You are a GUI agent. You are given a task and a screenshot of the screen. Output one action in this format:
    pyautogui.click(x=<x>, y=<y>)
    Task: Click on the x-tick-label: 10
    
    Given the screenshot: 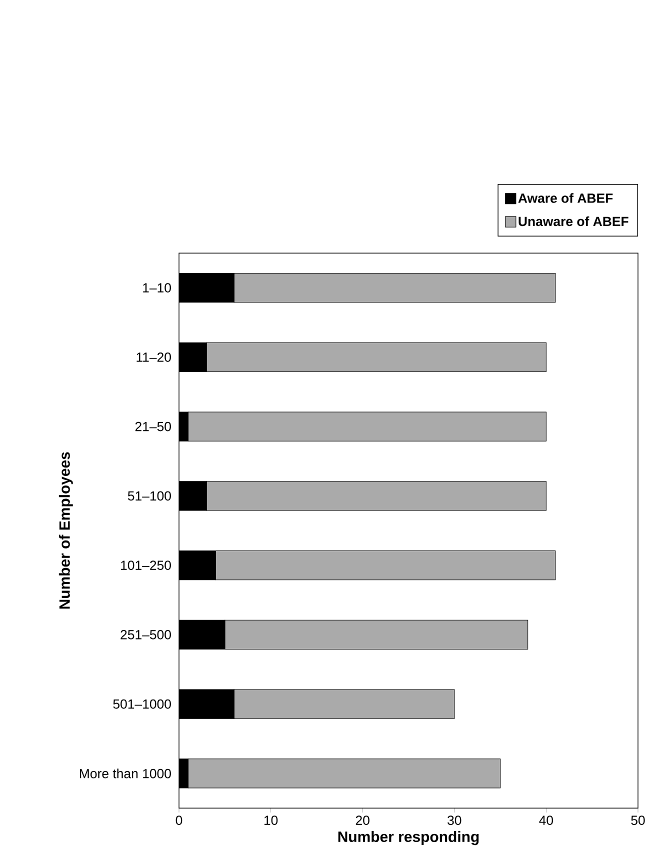 What is the action you would take?
    pyautogui.click(x=271, y=820)
    